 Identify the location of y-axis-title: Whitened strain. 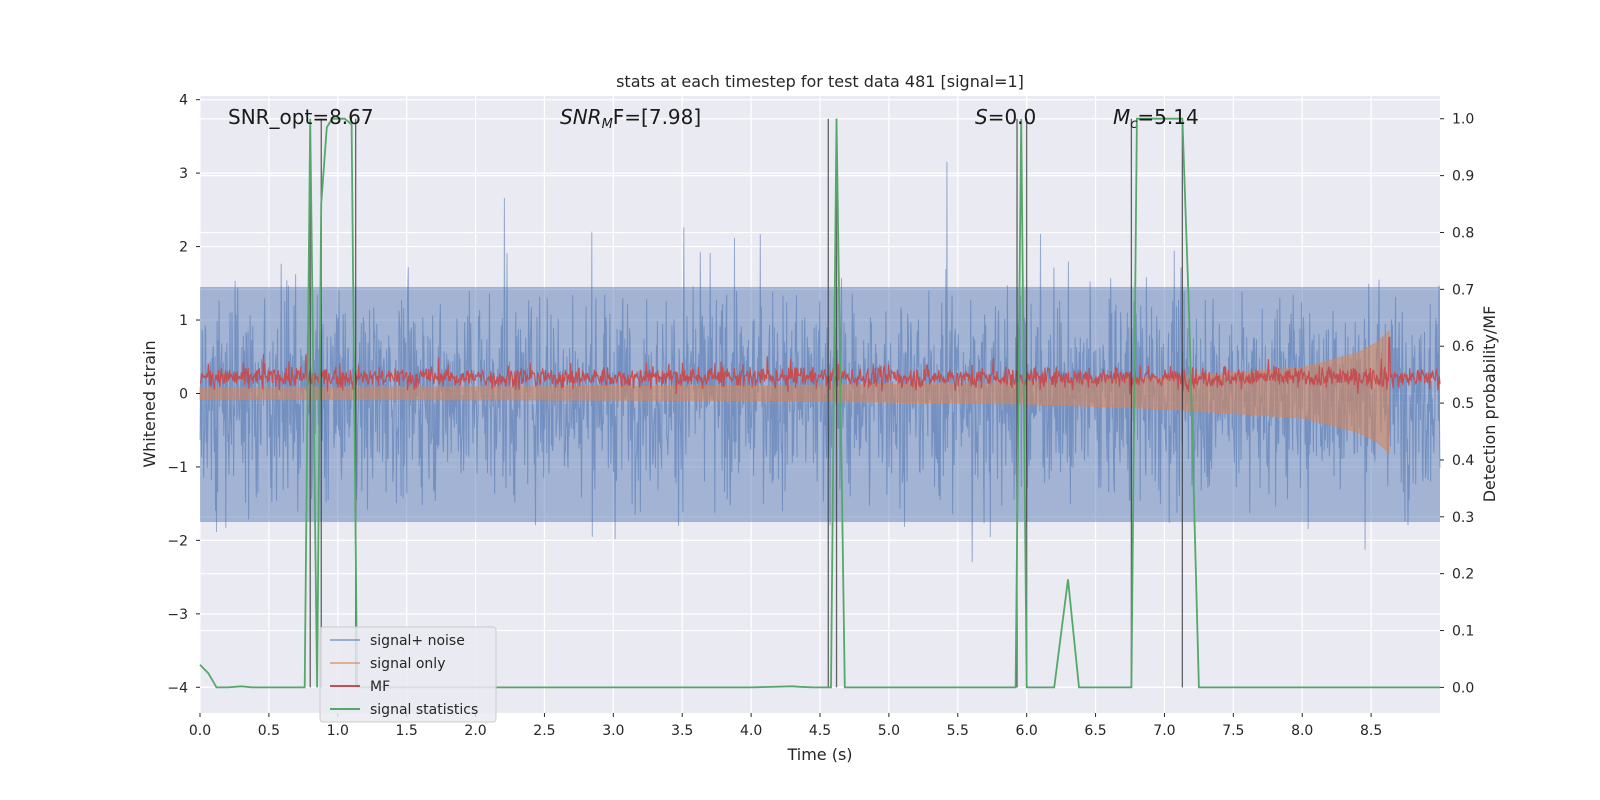
(149, 403).